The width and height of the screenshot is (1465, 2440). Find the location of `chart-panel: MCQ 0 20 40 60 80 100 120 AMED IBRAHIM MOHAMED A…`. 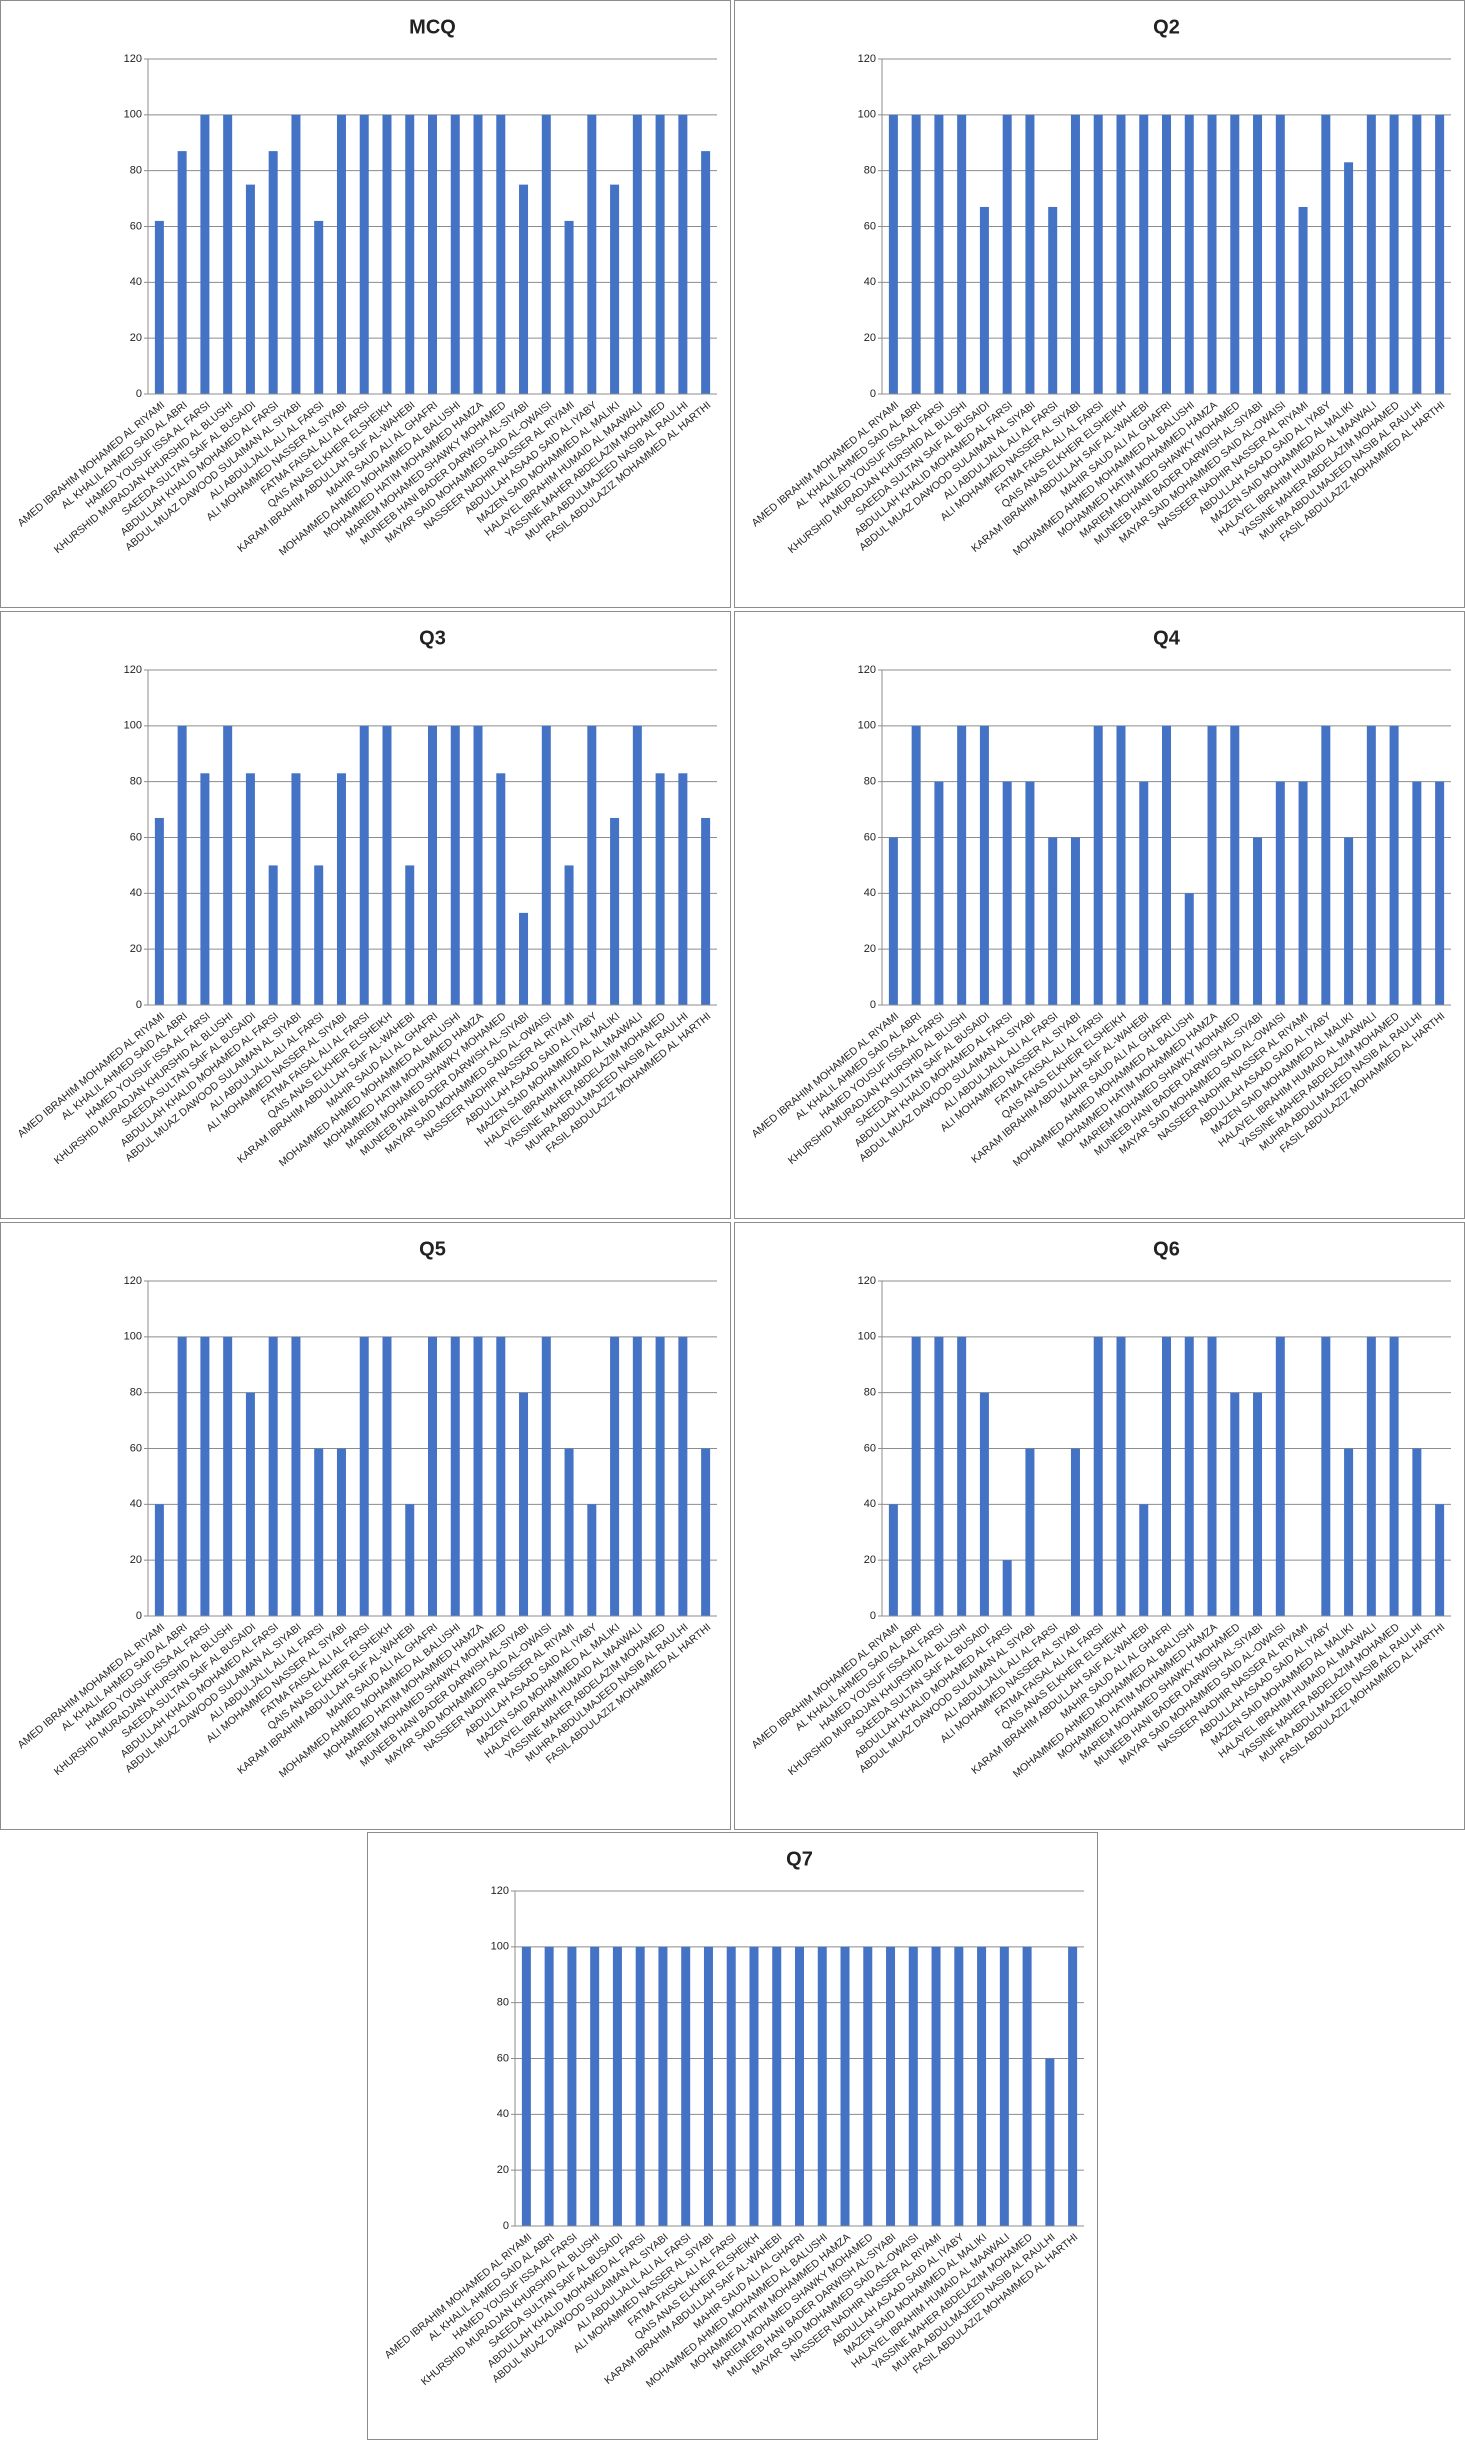

chart-panel: MCQ 0 20 40 60 80 100 120 AMED IBRAHIM MOHAMED A… is located at coordinates (365, 304).